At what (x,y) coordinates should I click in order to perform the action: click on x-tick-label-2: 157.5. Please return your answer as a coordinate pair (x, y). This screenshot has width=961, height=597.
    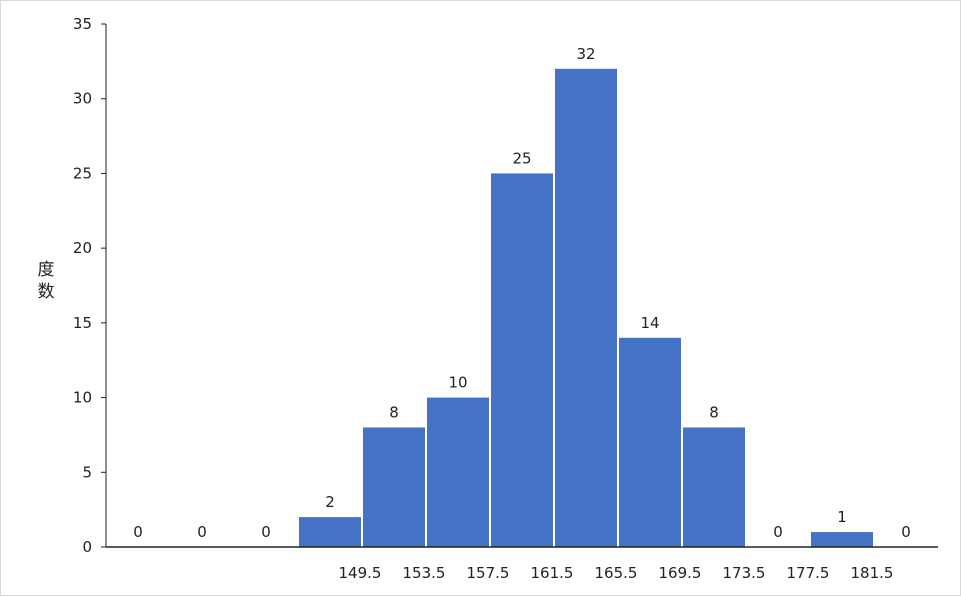
    Looking at the image, I should click on (488, 573).